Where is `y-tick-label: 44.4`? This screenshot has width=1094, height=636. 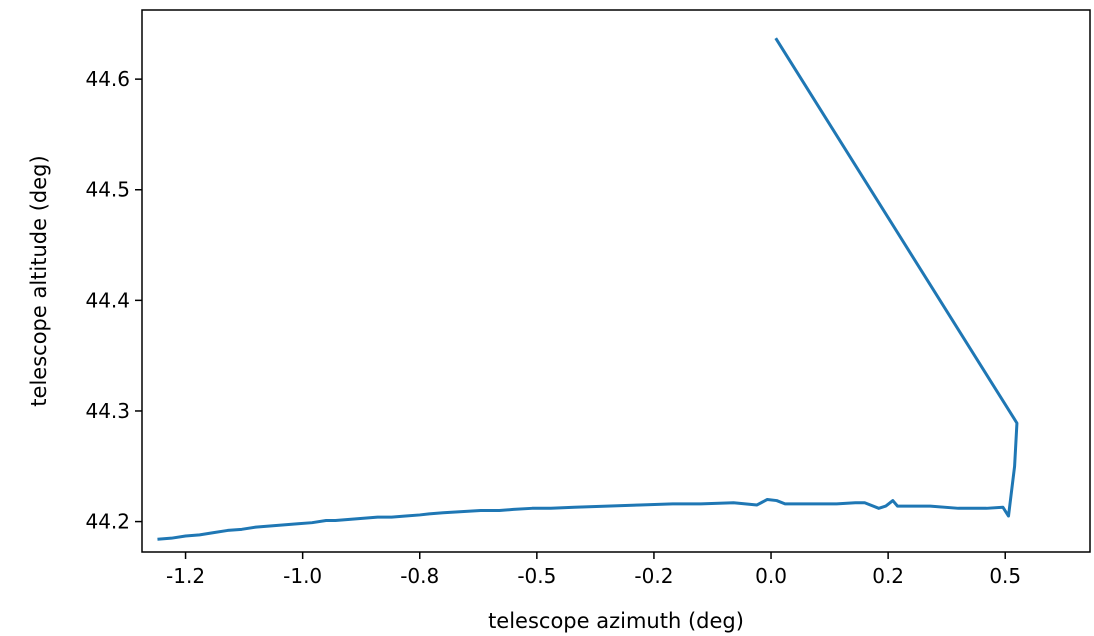 y-tick-label: 44.4 is located at coordinates (107, 300).